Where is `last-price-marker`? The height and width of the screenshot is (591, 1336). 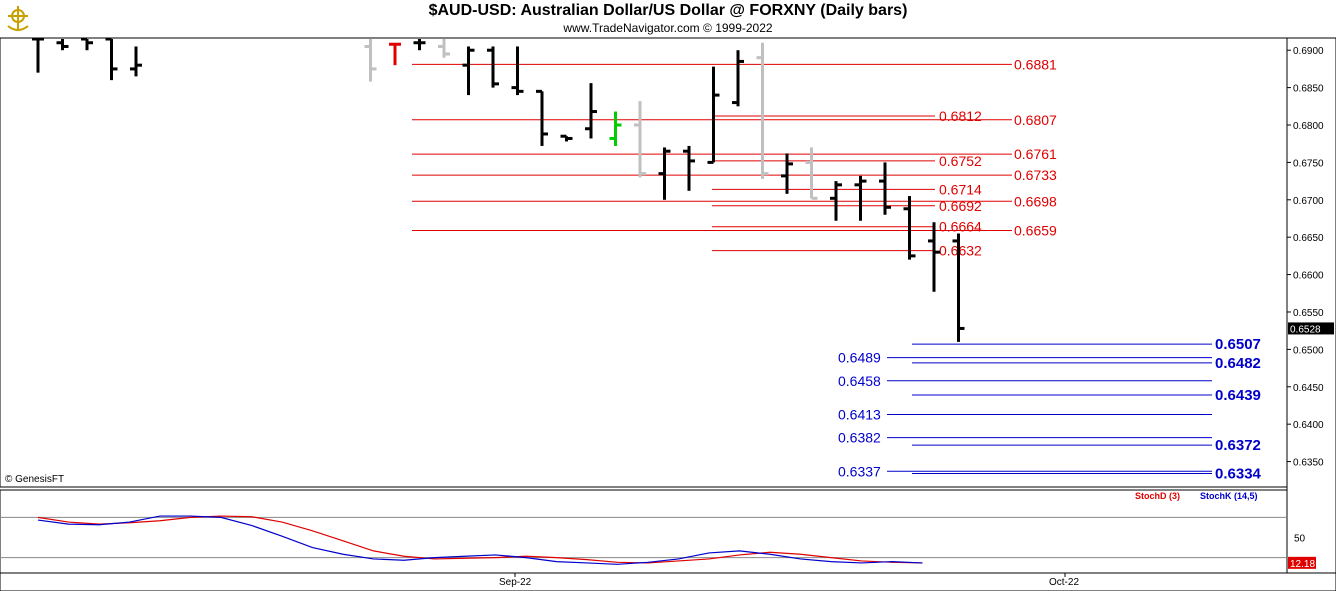
last-price-marker is located at coordinates (1311, 328).